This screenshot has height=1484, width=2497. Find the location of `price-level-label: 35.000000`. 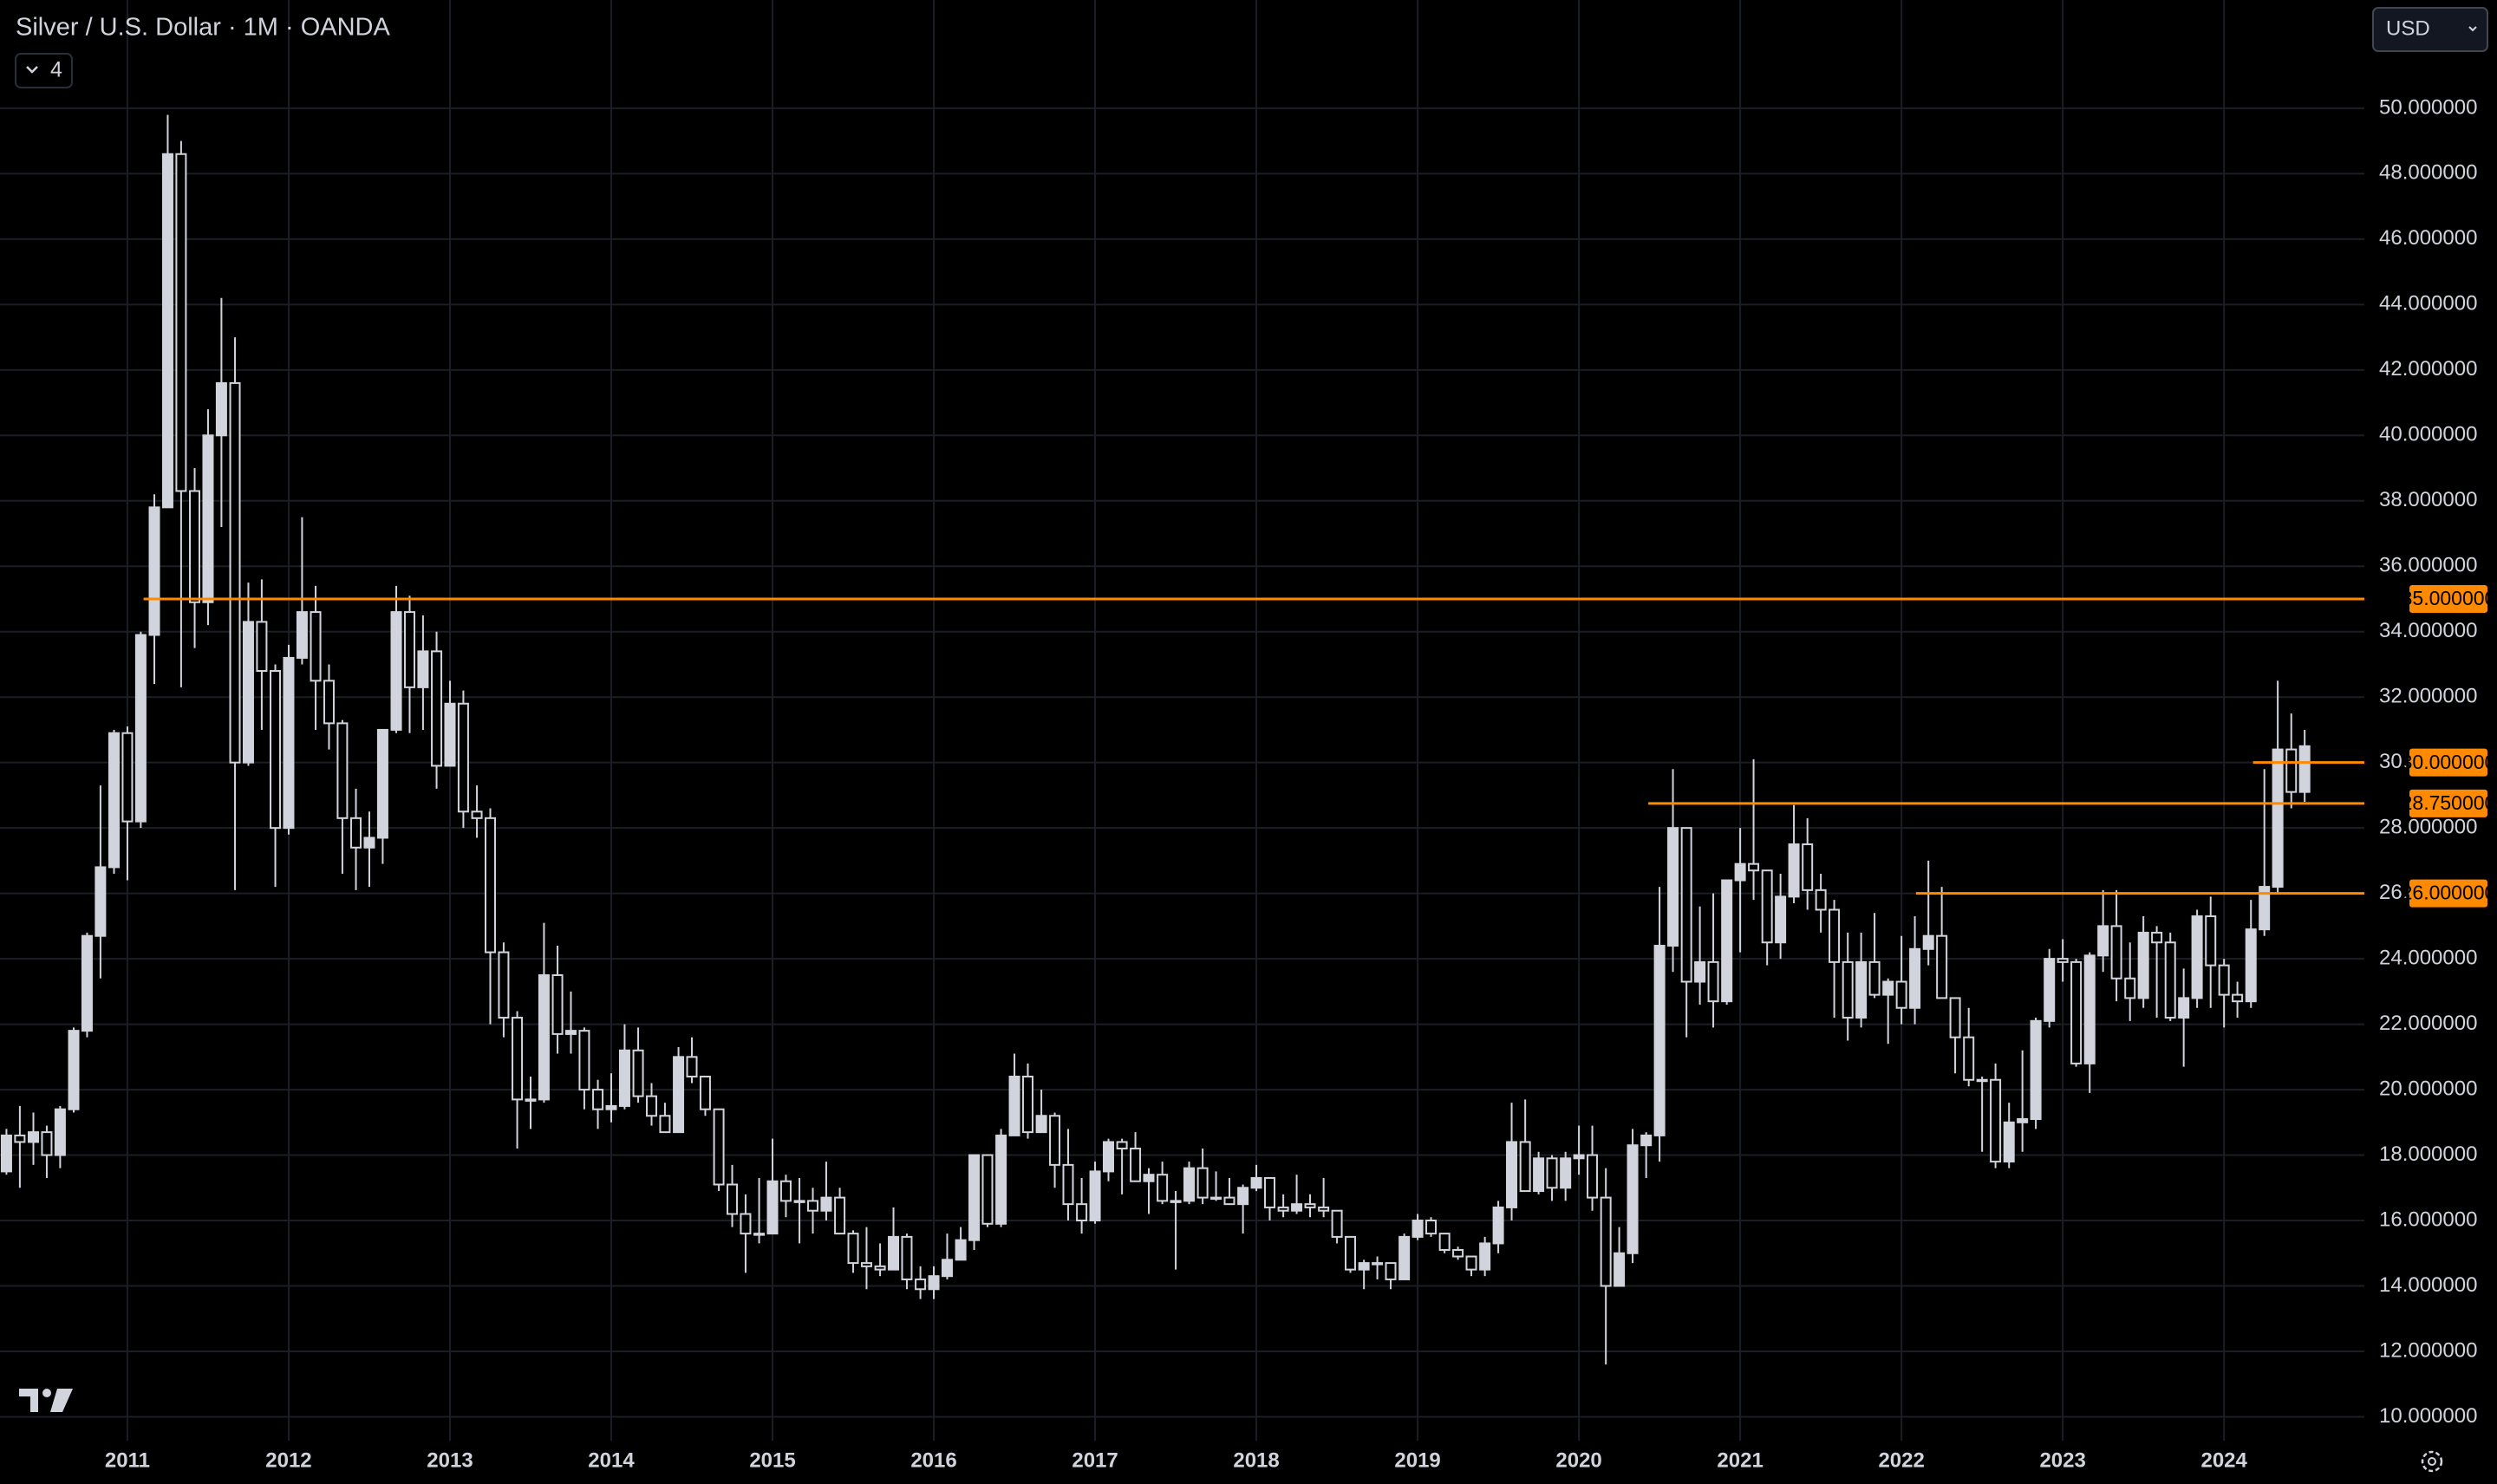

price-level-label: 35.000000 is located at coordinates (2449, 598).